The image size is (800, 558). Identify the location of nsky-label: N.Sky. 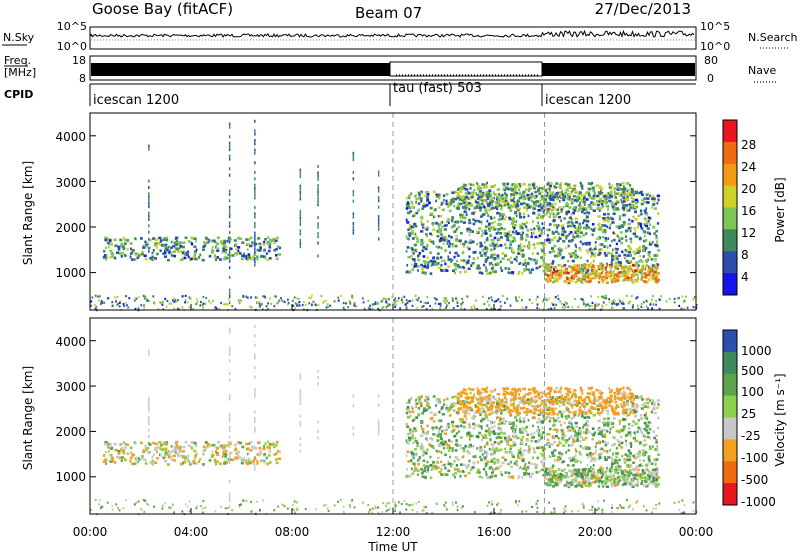
(19, 37).